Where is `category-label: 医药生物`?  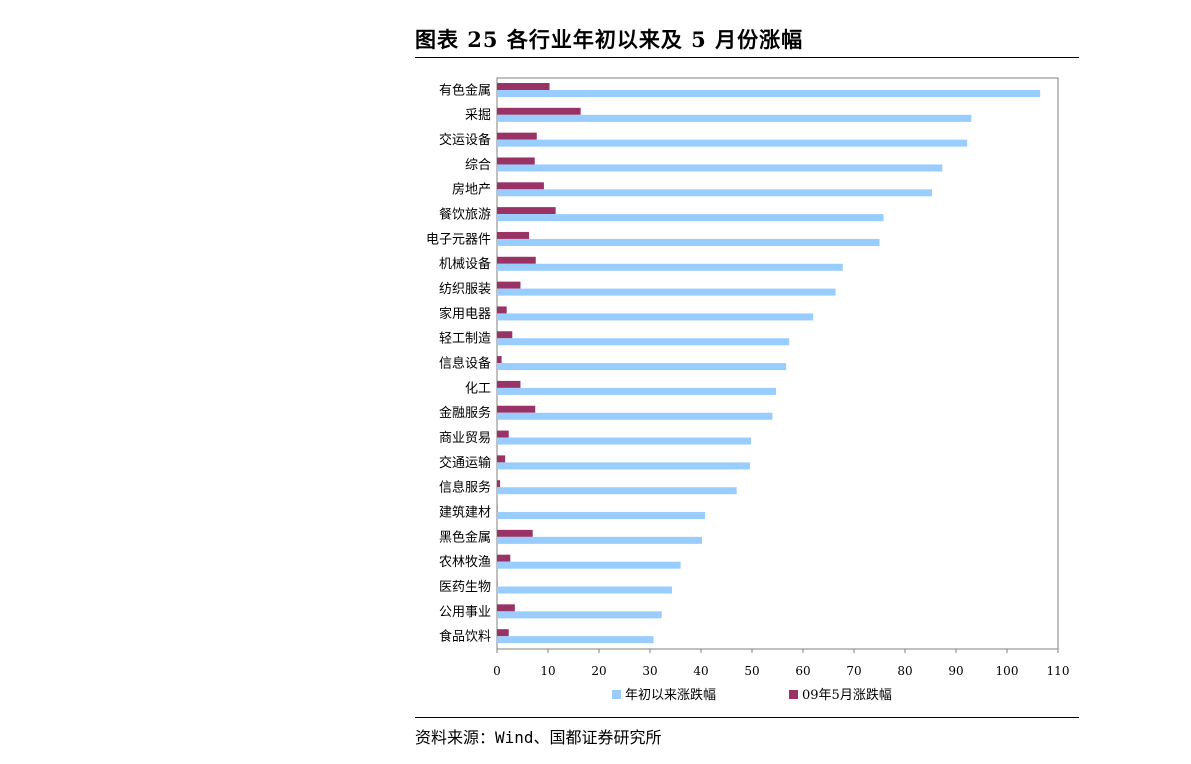 category-label: 医药生物 is located at coordinates (465, 587).